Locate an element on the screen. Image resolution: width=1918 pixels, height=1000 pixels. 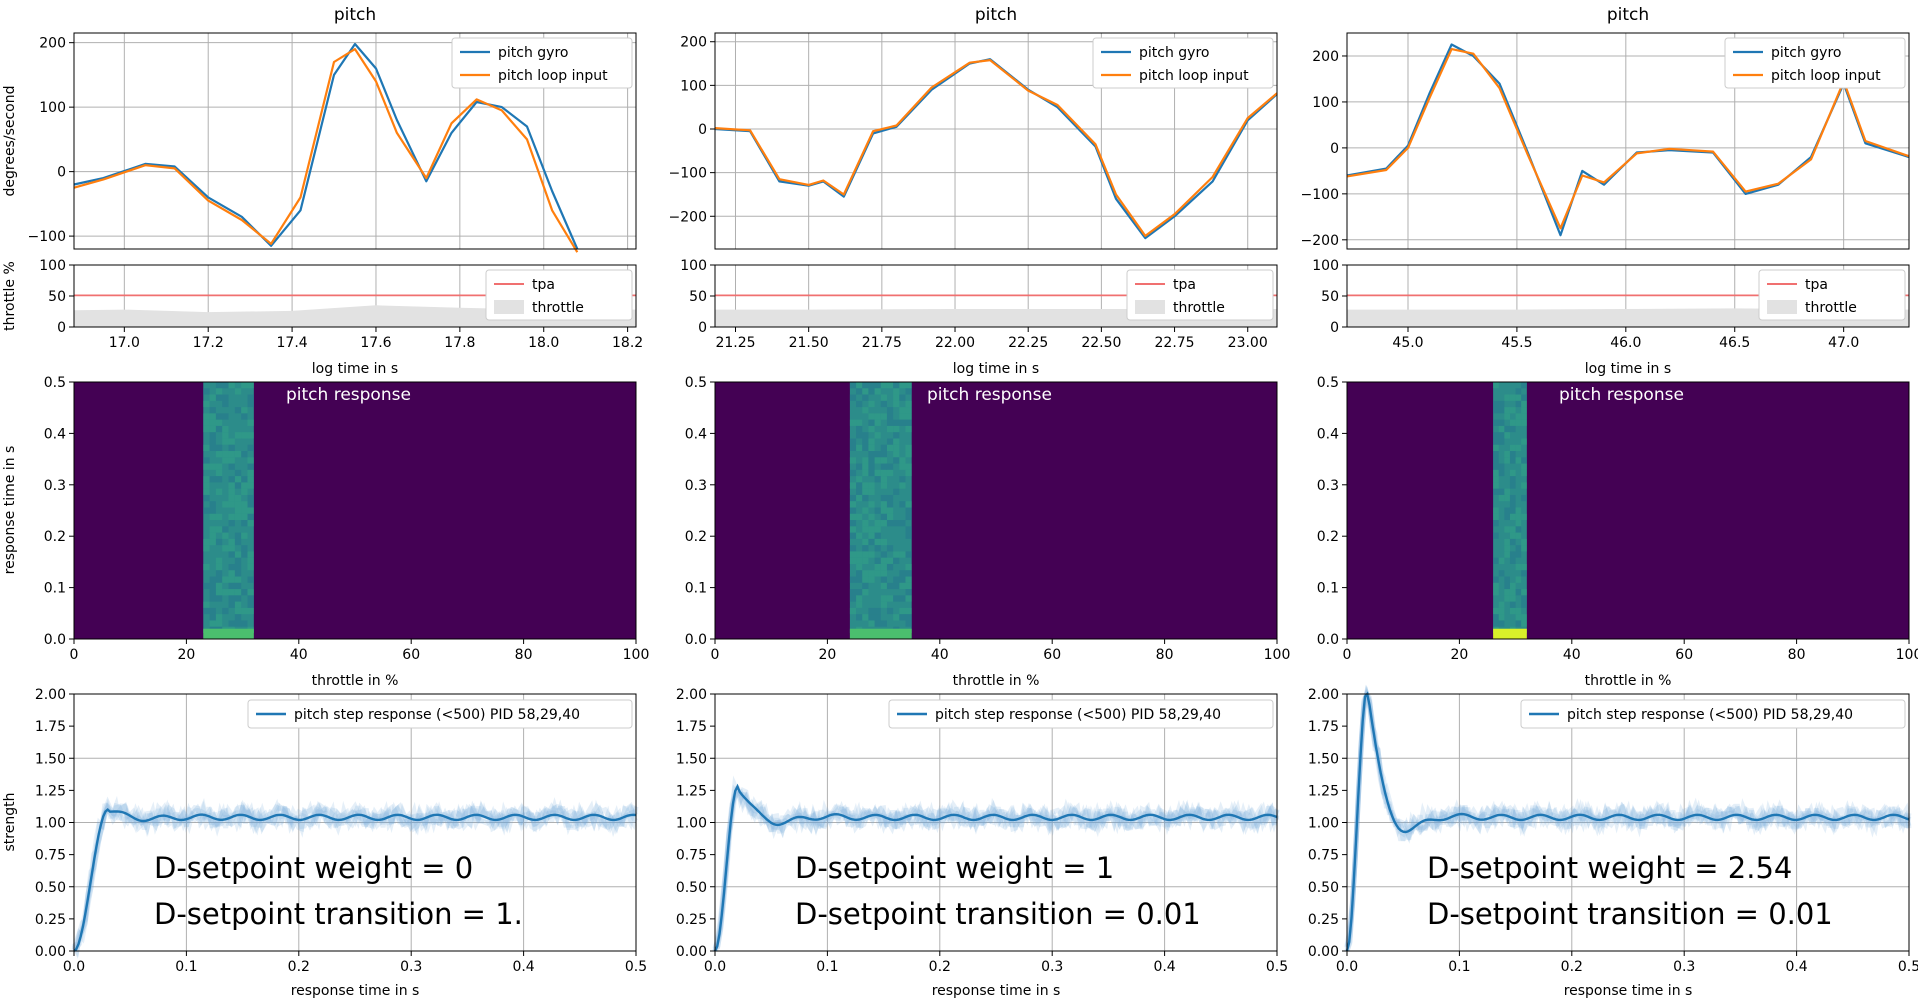
x-tick-label: 60 is located at coordinates (1052, 655).